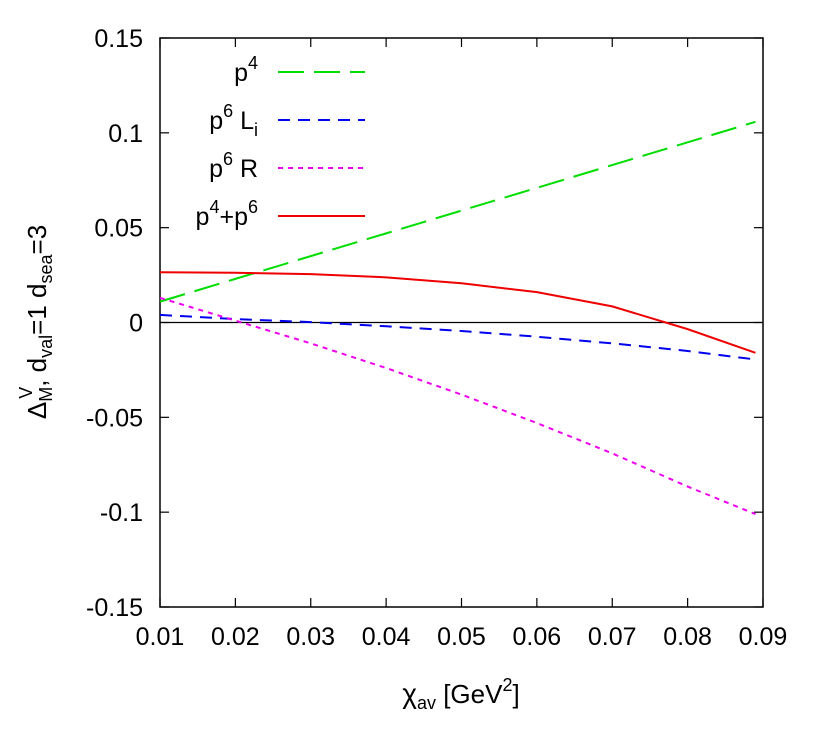 The height and width of the screenshot is (743, 822). Describe the element at coordinates (121, 513) in the screenshot. I see `y-tick-label: -0.1` at that location.